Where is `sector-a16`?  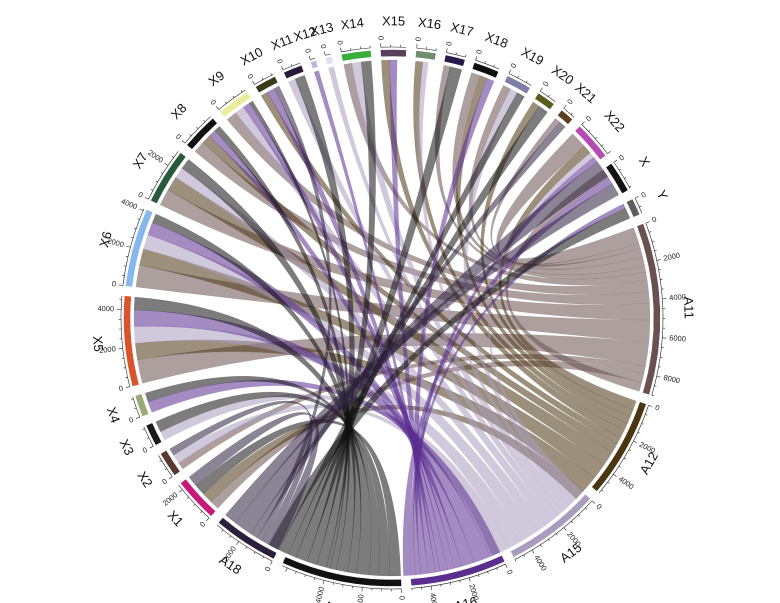 sector-a16 is located at coordinates (457, 570).